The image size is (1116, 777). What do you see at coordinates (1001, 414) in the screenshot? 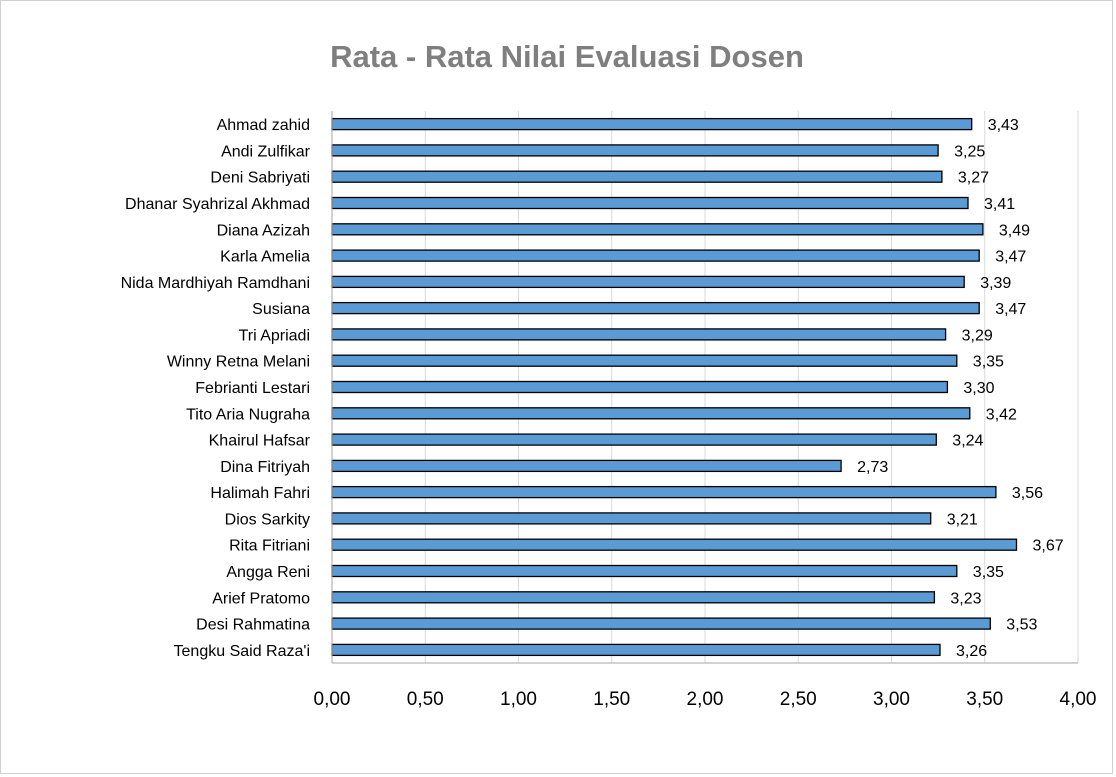
I see `data-label: 3,42` at bounding box center [1001, 414].